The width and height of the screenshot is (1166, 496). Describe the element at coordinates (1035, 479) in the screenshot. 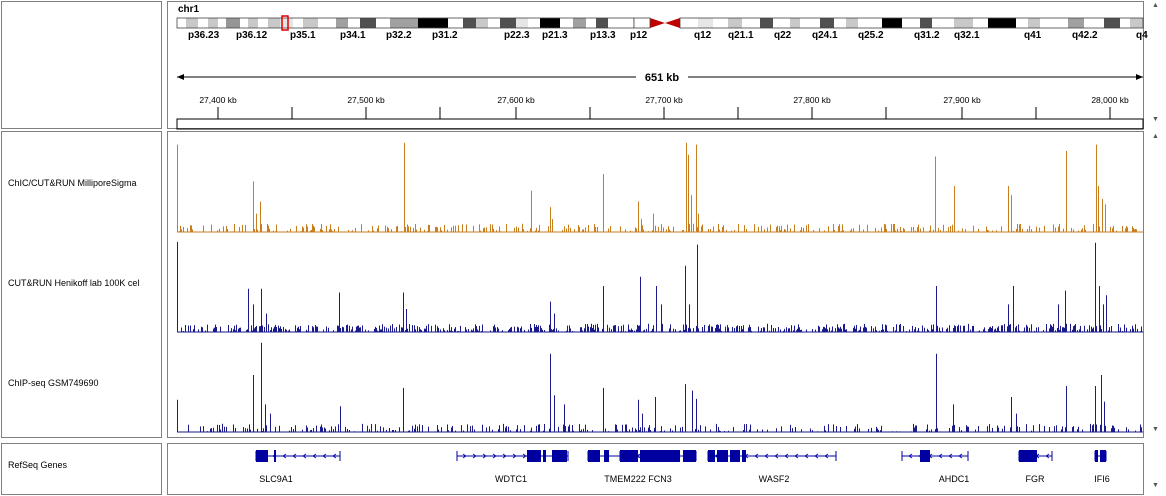

I see `gene-label: FGR` at that location.